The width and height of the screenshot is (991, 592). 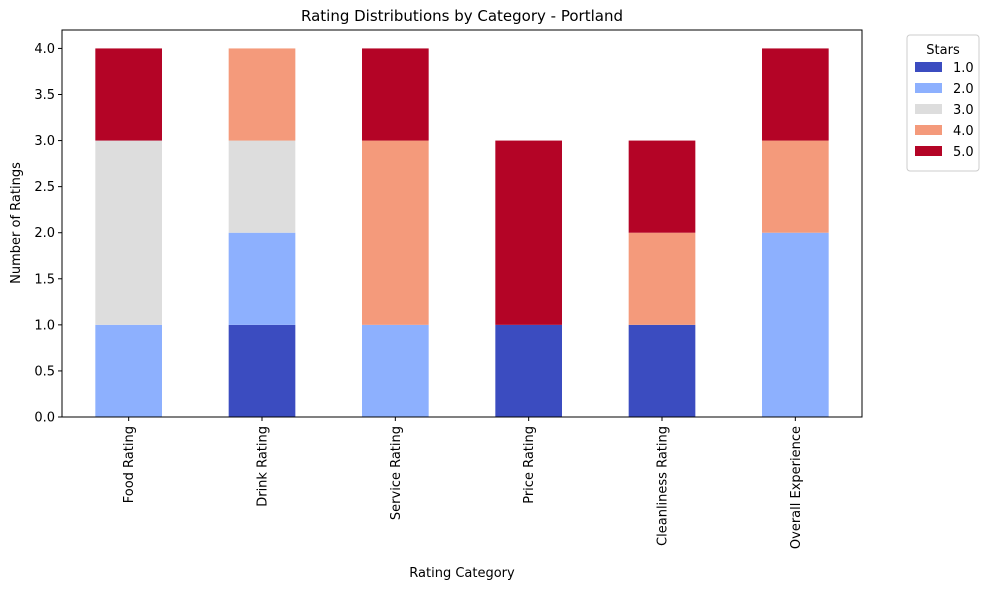 What do you see at coordinates (44, 187) in the screenshot?
I see `y-tick-label: 2.5` at bounding box center [44, 187].